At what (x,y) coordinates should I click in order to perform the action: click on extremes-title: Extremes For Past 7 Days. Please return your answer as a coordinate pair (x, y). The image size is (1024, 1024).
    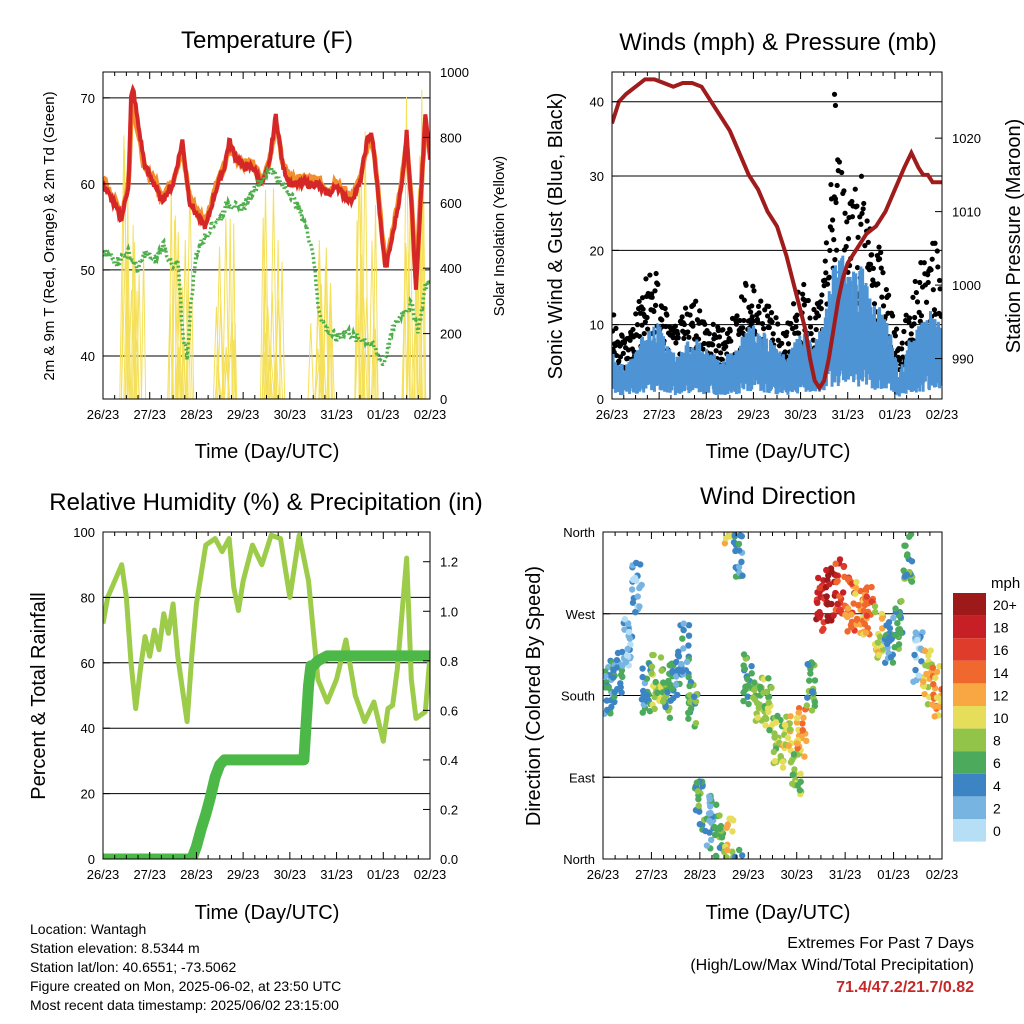
    Looking at the image, I should click on (880, 943).